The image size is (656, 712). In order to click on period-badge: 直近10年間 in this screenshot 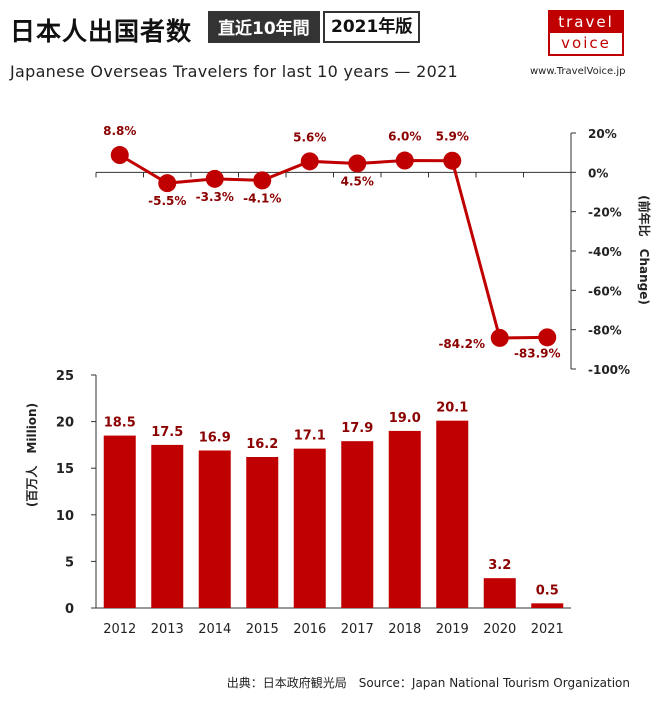, I will do `click(264, 27)`.